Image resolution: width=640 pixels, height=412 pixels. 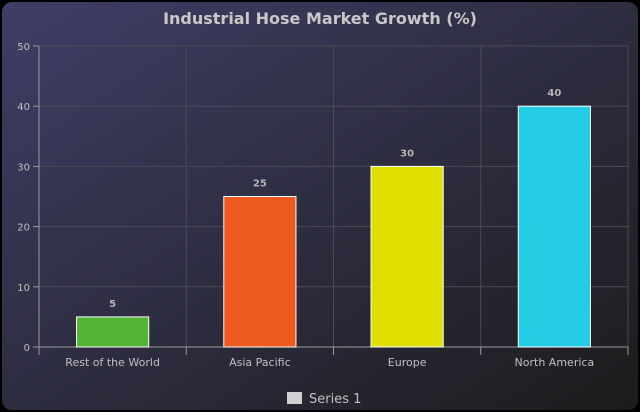 I want to click on chart-title: Industrial Hose Market Growth (%), so click(x=320, y=18).